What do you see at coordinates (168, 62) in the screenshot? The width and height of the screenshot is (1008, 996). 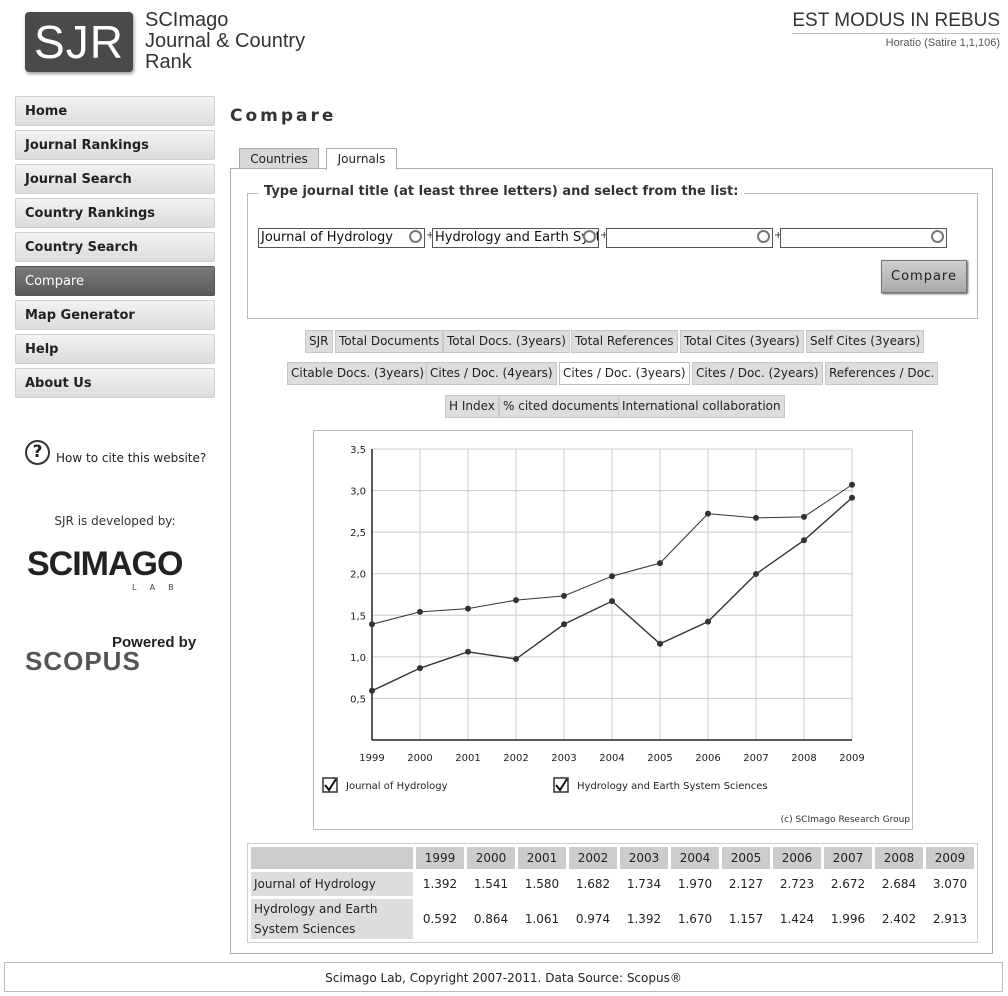 I see `site-title-line3: Rank` at bounding box center [168, 62].